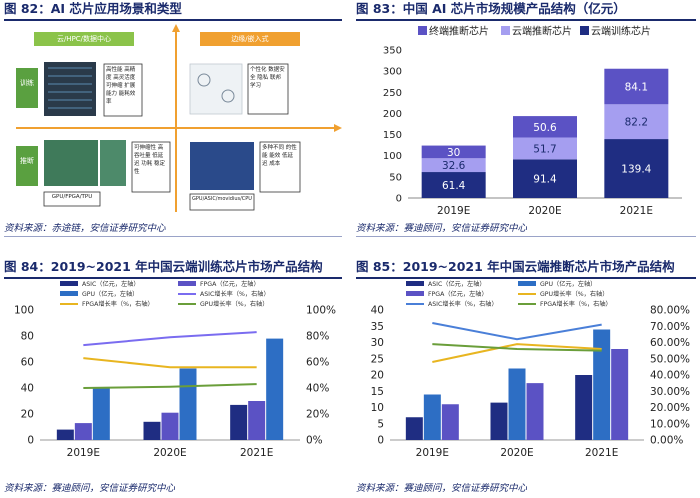  What do you see at coordinates (317, 389) in the screenshot?
I see `y-right-tick-label: 40%` at bounding box center [317, 389].